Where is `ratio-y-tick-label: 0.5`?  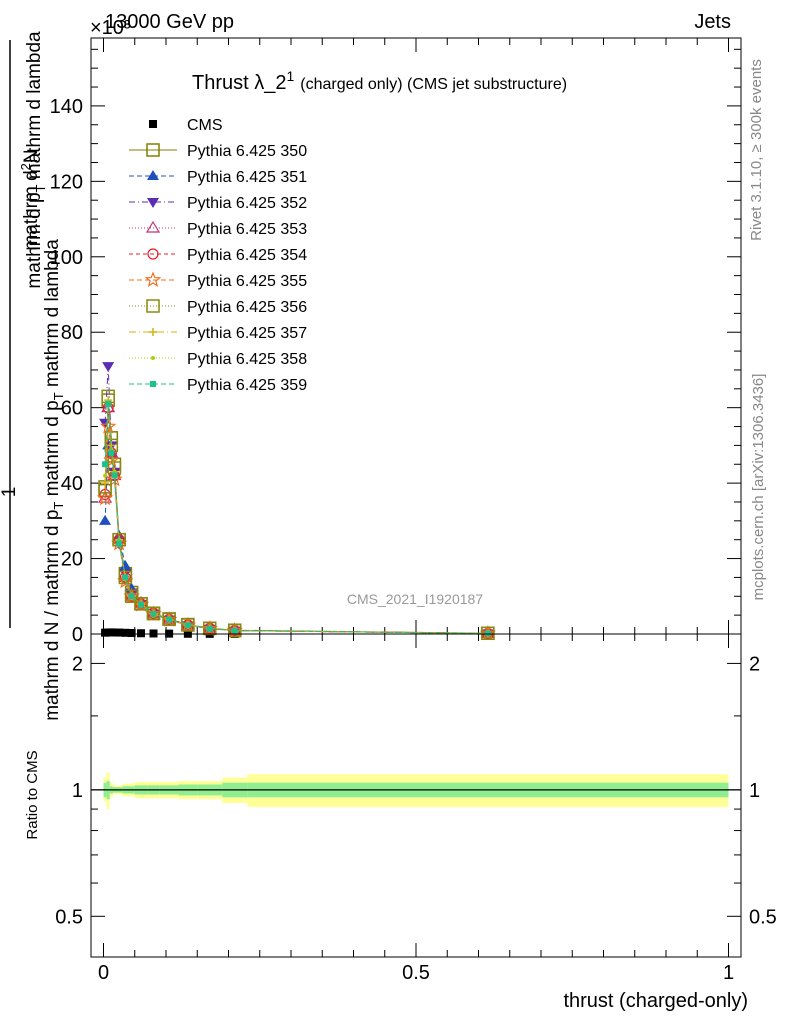 ratio-y-tick-label: 0.5 is located at coordinates (69, 917).